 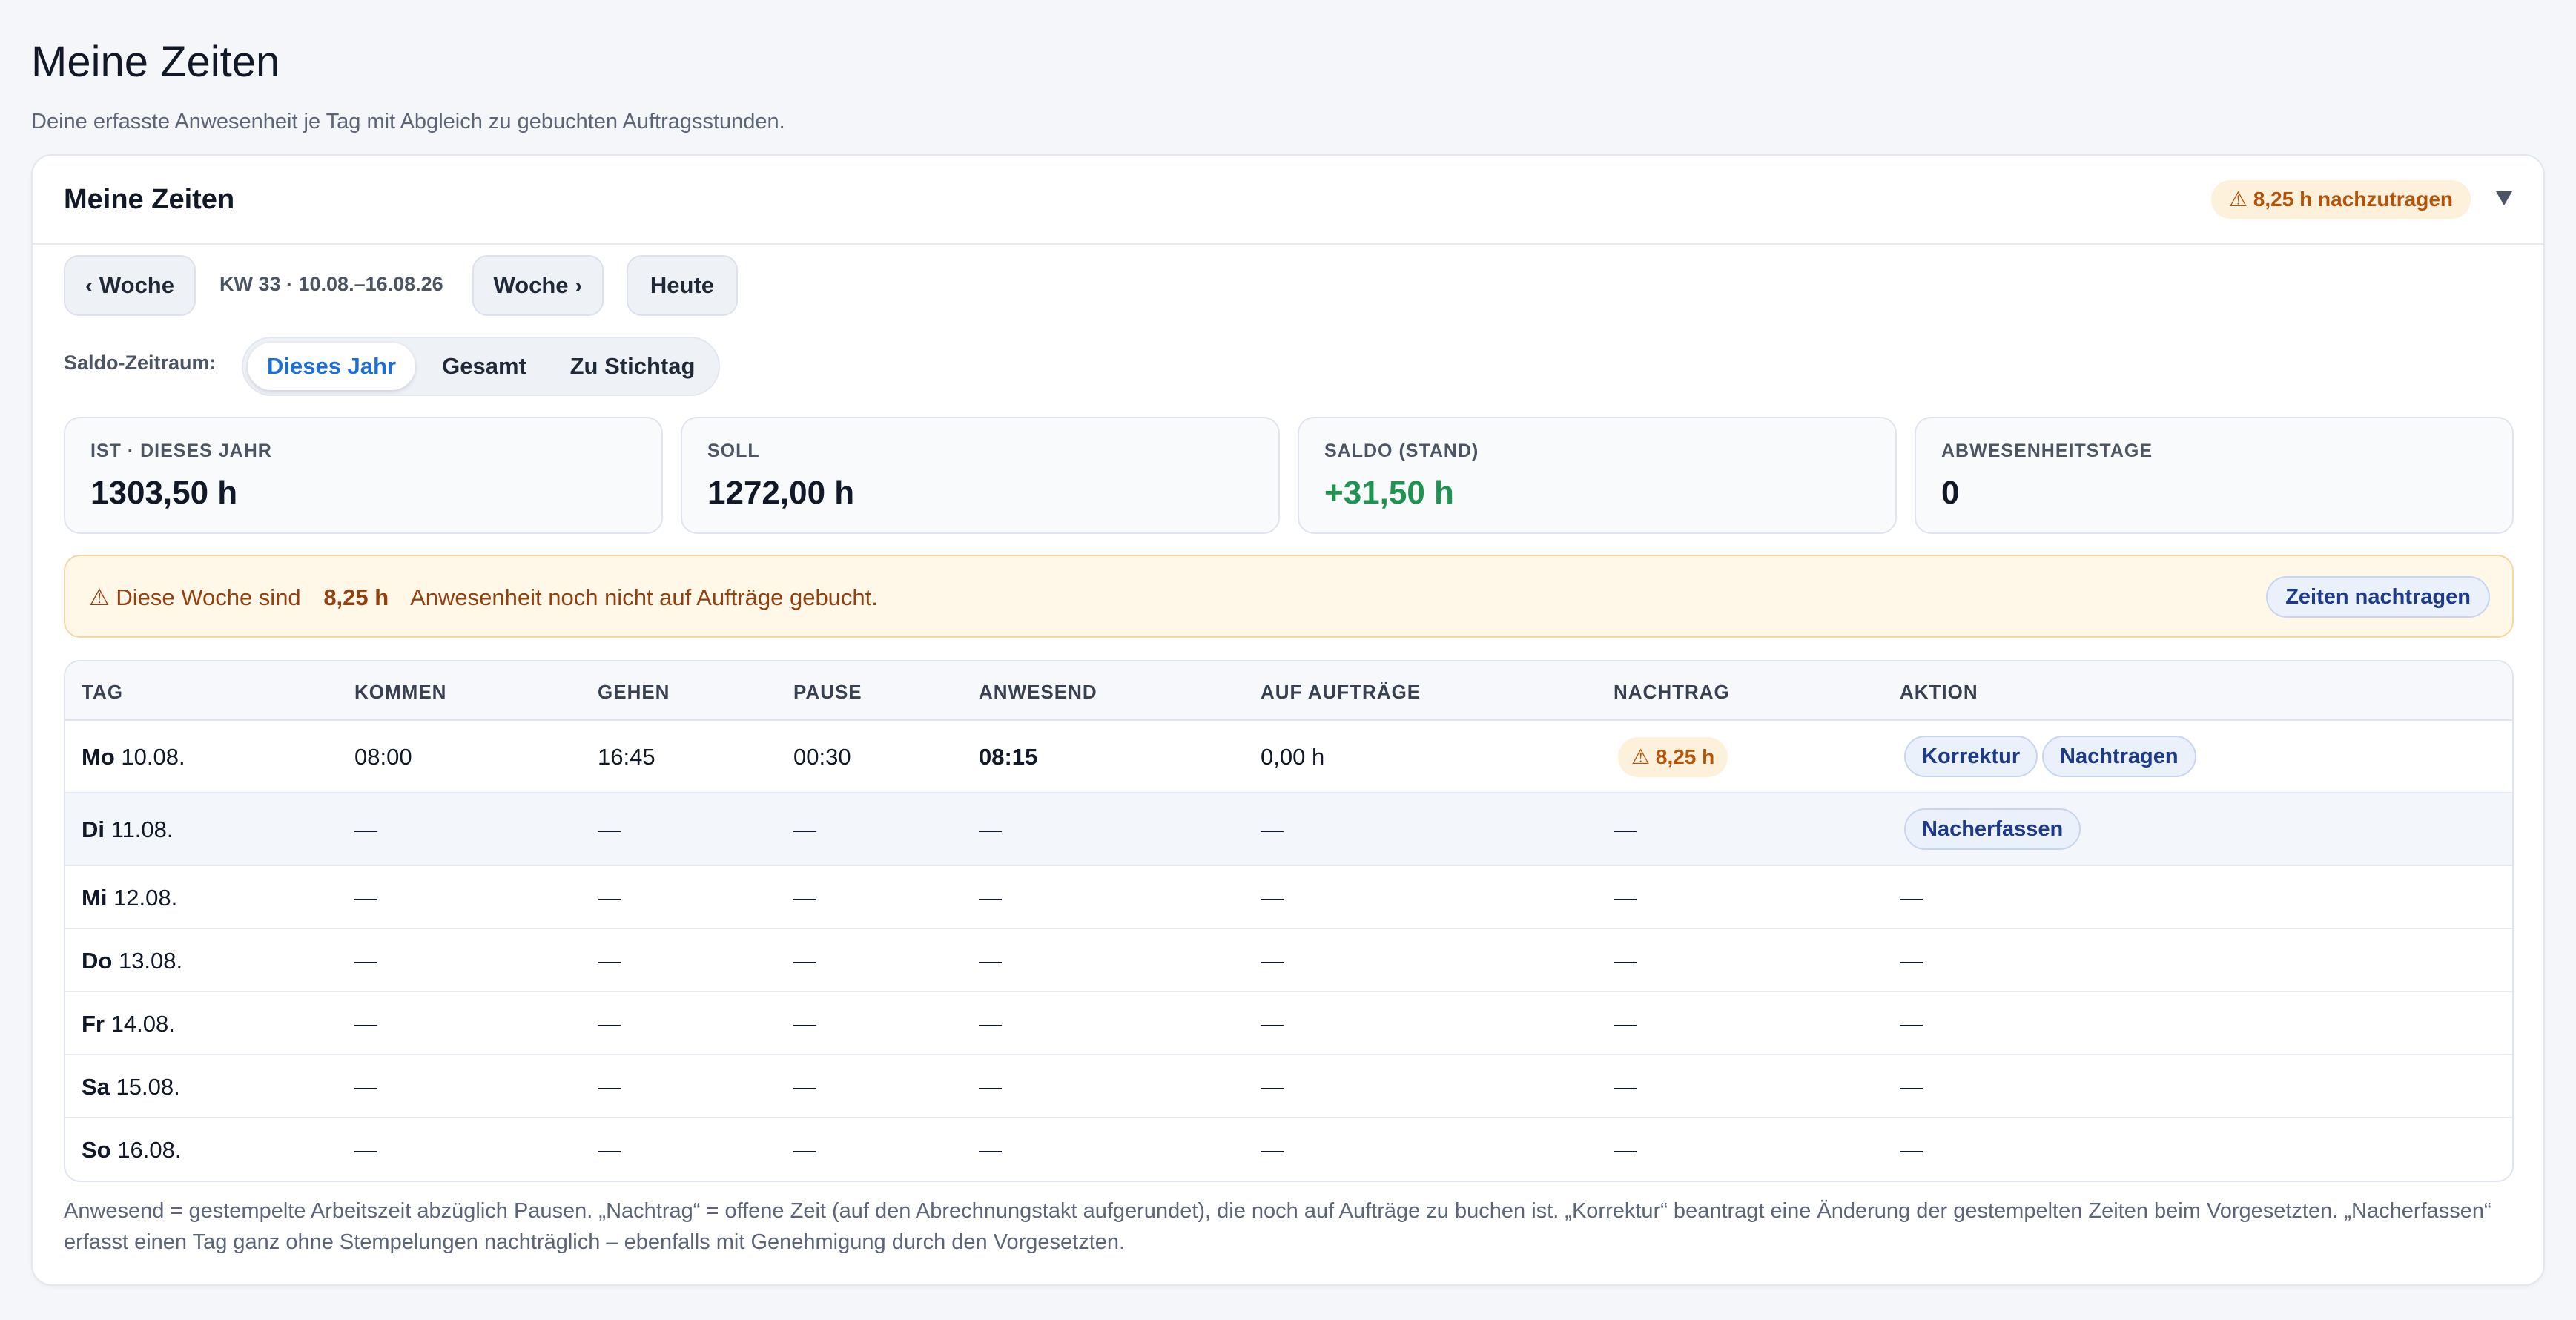 What do you see at coordinates (195, 597) in the screenshot?
I see `alert-prefix: ⚠ Diese Woche sind` at bounding box center [195, 597].